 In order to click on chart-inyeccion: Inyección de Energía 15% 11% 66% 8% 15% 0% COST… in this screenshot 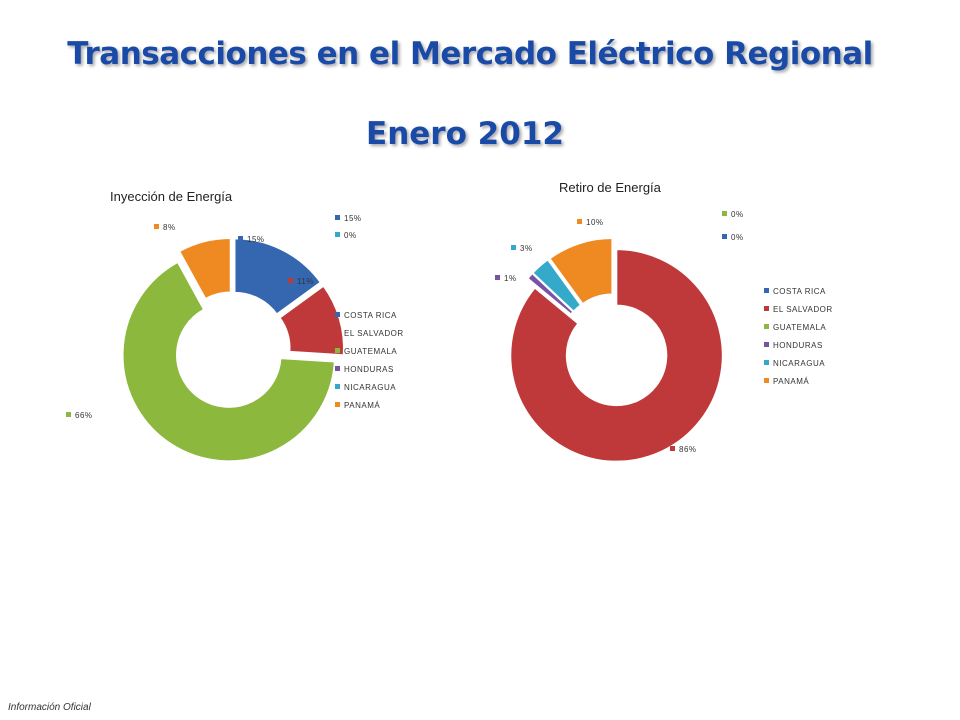, I will do `click(235, 325)`.